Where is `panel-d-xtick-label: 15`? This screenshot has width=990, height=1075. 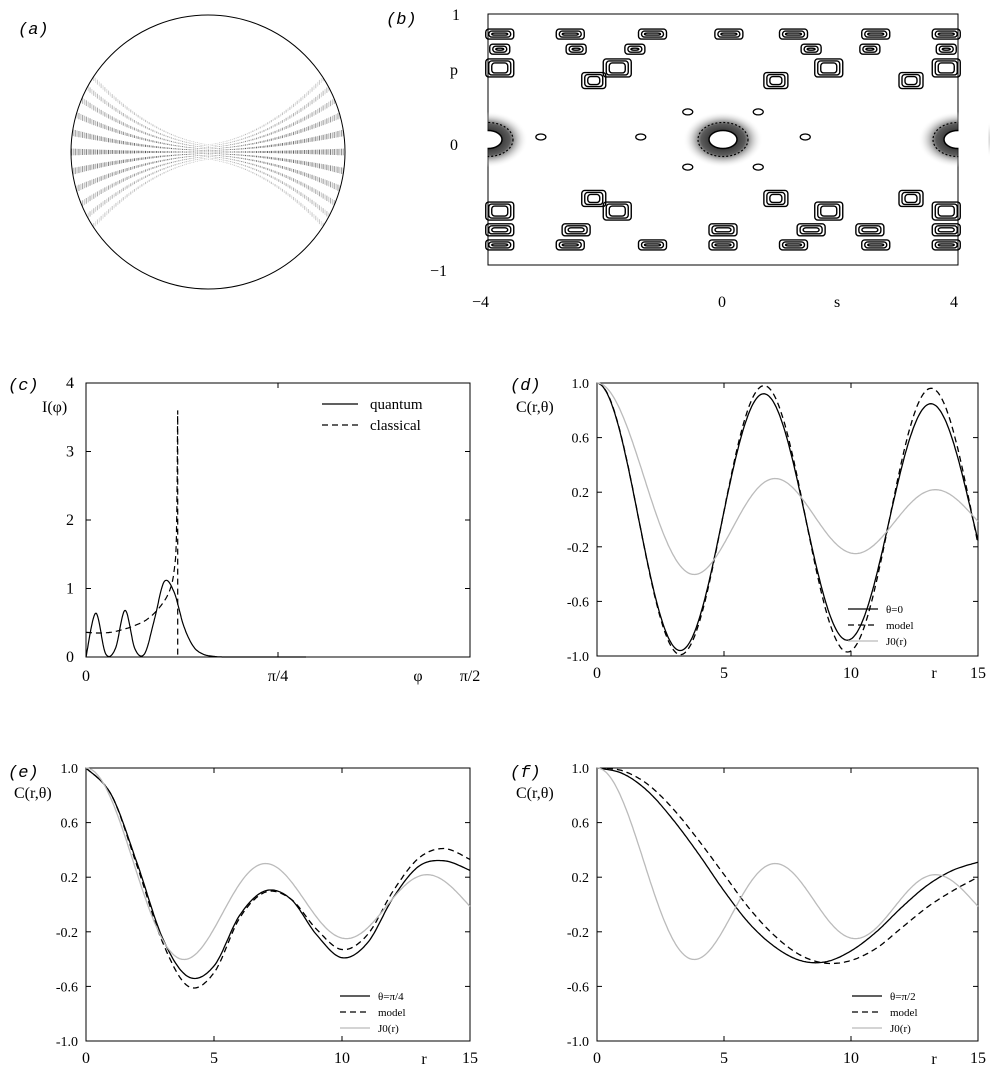 panel-d-xtick-label: 15 is located at coordinates (978, 673).